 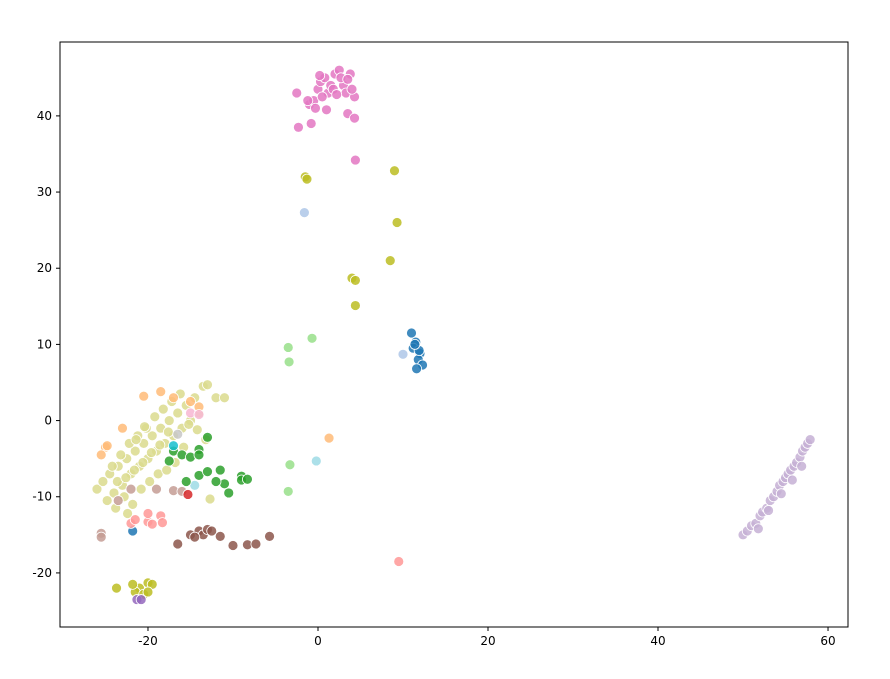 What do you see at coordinates (827, 641) in the screenshot?
I see `x-tick-label: 60` at bounding box center [827, 641].